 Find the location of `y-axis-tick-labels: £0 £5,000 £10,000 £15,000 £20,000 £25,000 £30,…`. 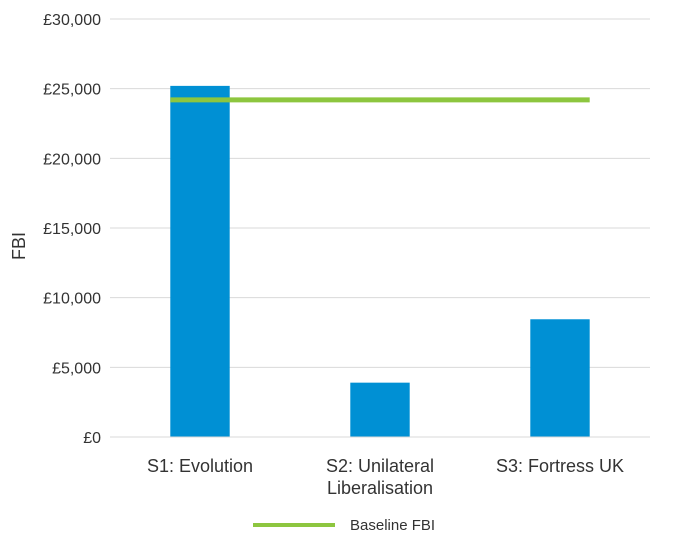

y-axis-tick-labels: £0 £5,000 £10,000 £15,000 £20,000 £25,000 £30,… is located at coordinates (72, 229).